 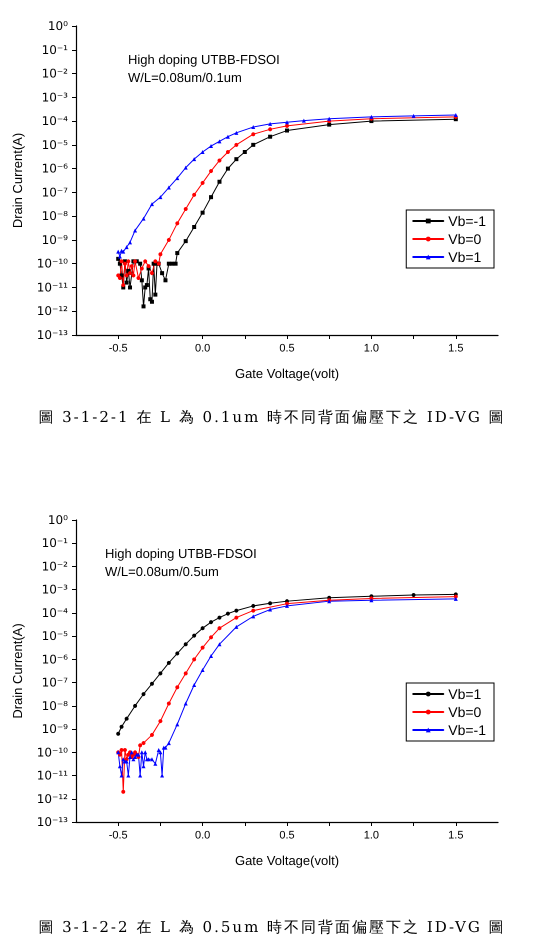 What do you see at coordinates (55, 683) in the screenshot?
I see `y-tick-label: 10⁻⁷` at bounding box center [55, 683].